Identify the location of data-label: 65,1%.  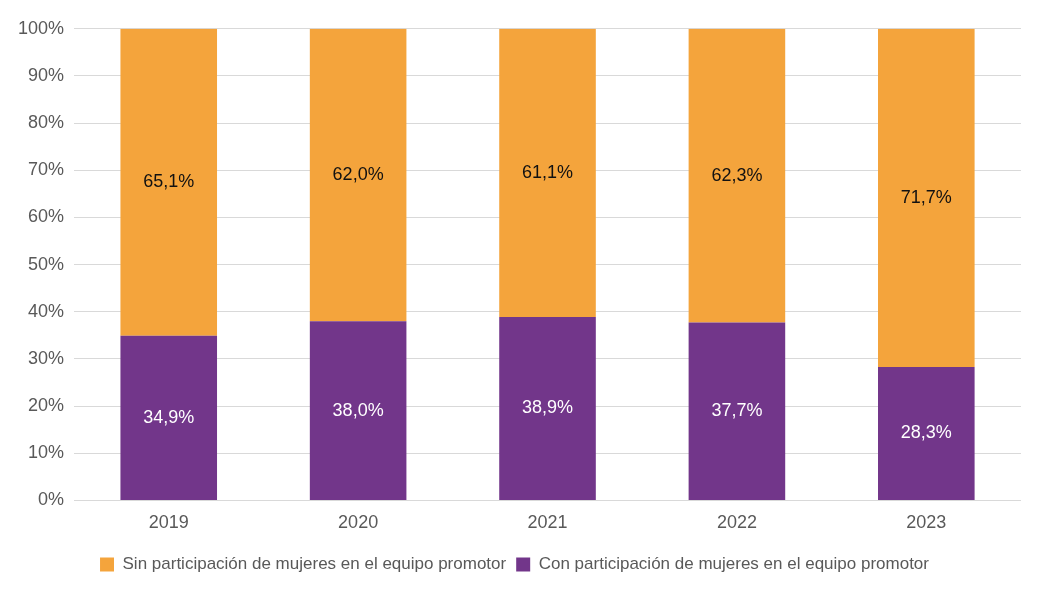
(169, 181).